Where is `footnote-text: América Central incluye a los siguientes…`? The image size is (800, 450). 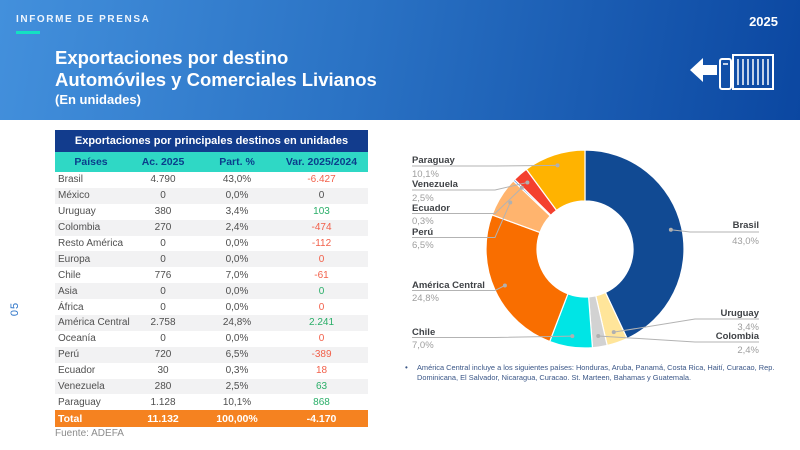 footnote-text: América Central incluye a los siguientes… is located at coordinates (596, 372).